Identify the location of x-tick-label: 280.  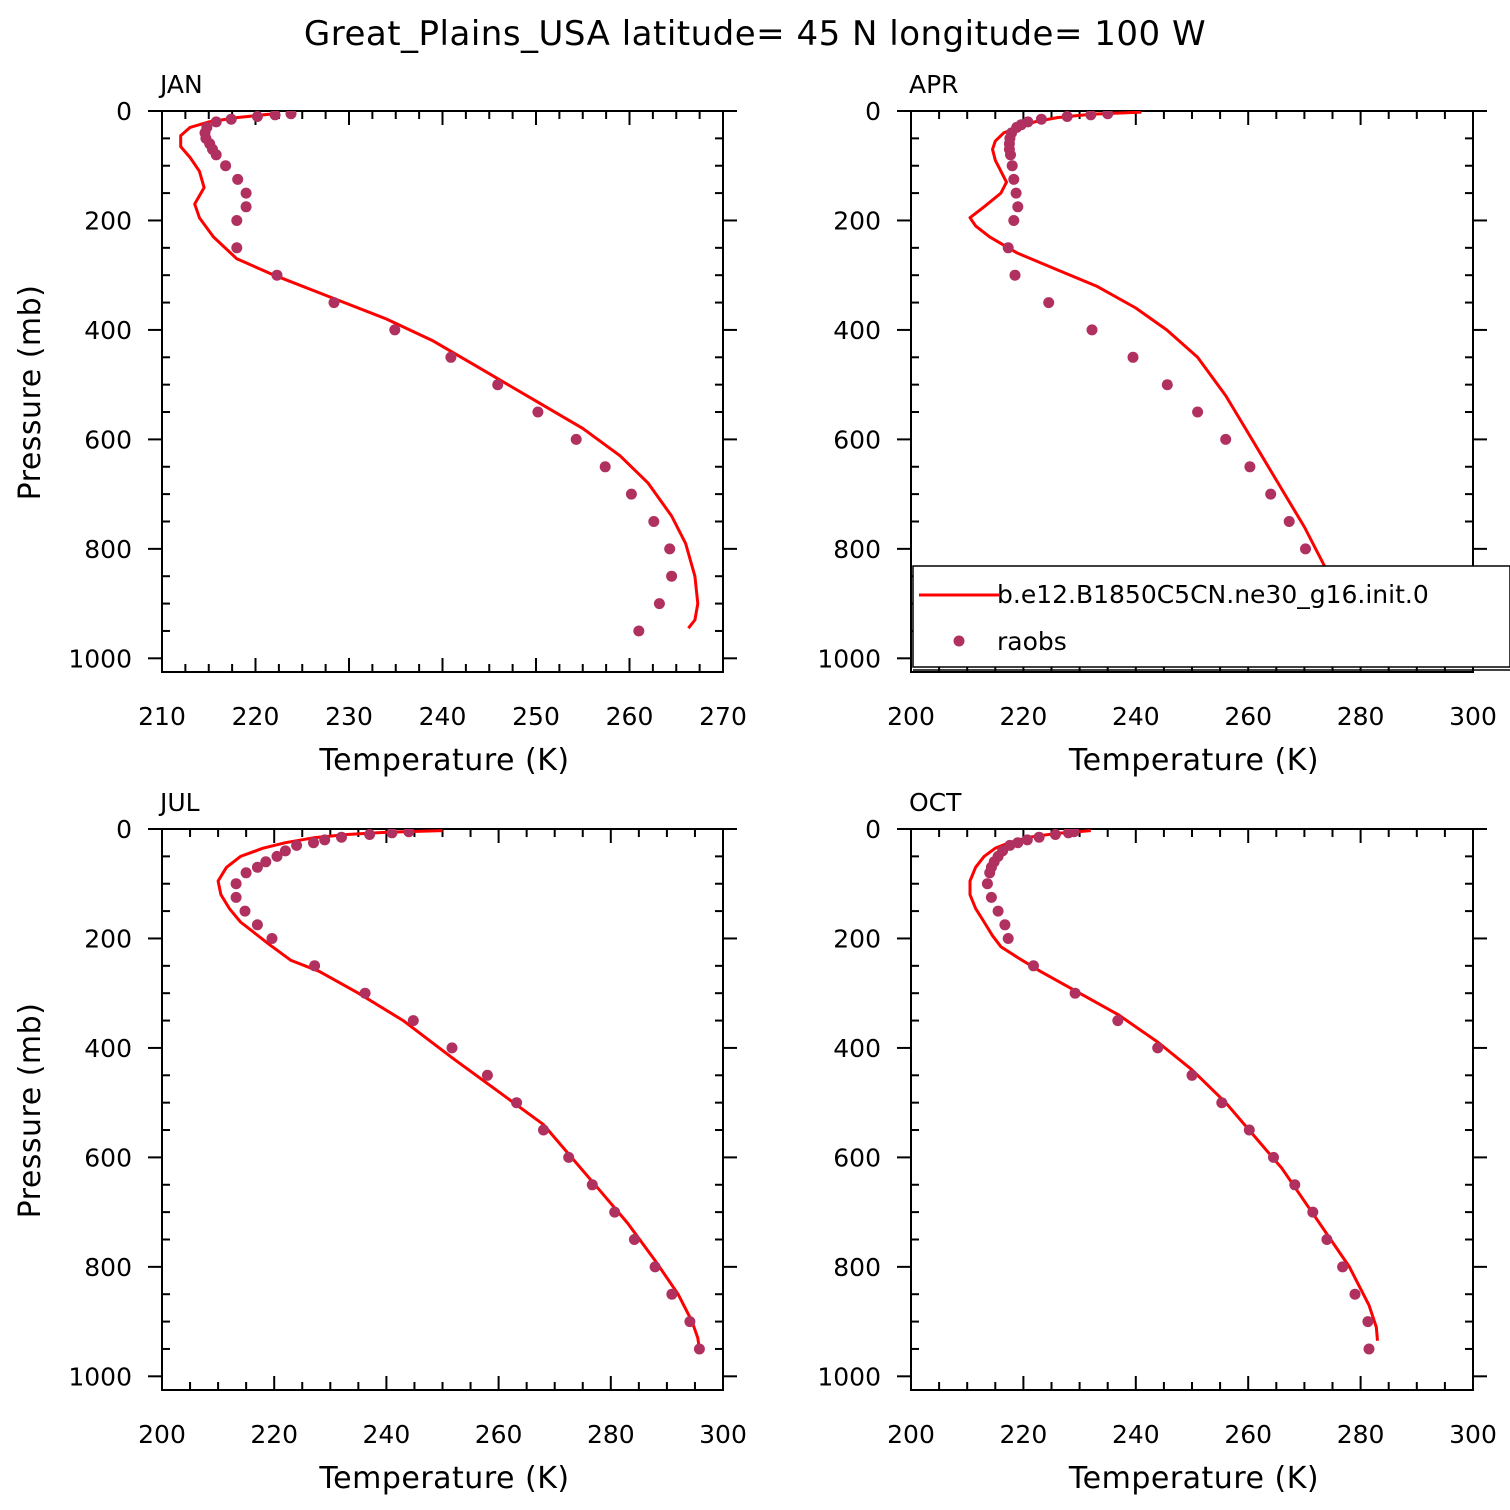
(1361, 716).